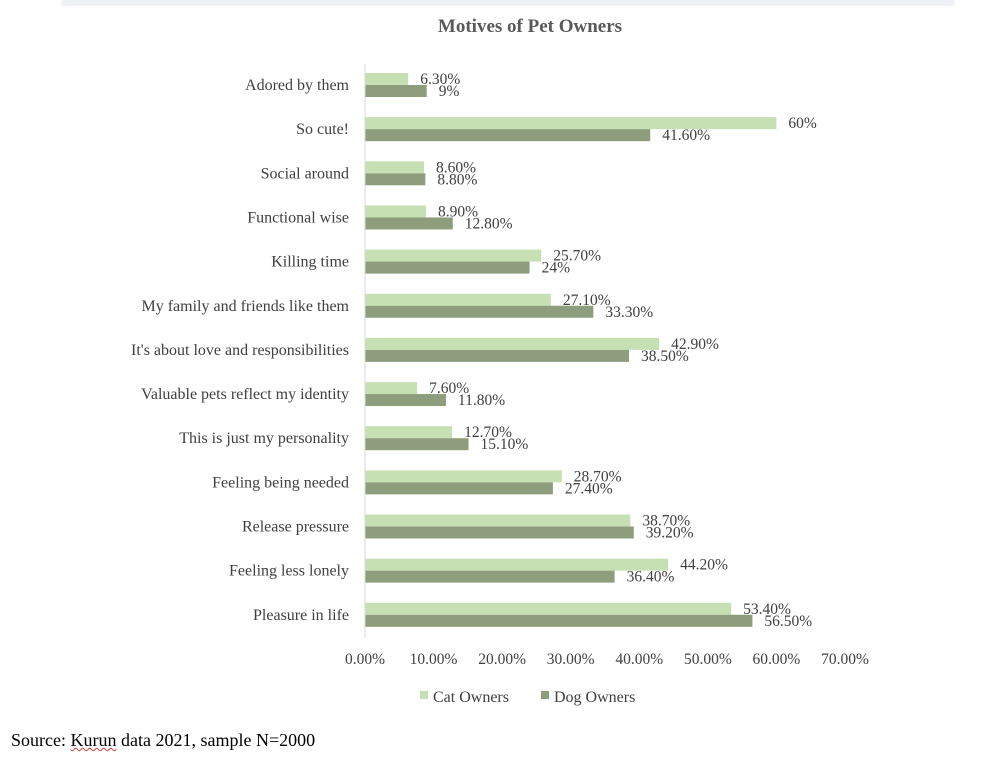 The image size is (989, 761). What do you see at coordinates (695, 344) in the screenshot?
I see `data-label-cat-owners: 42.90%` at bounding box center [695, 344].